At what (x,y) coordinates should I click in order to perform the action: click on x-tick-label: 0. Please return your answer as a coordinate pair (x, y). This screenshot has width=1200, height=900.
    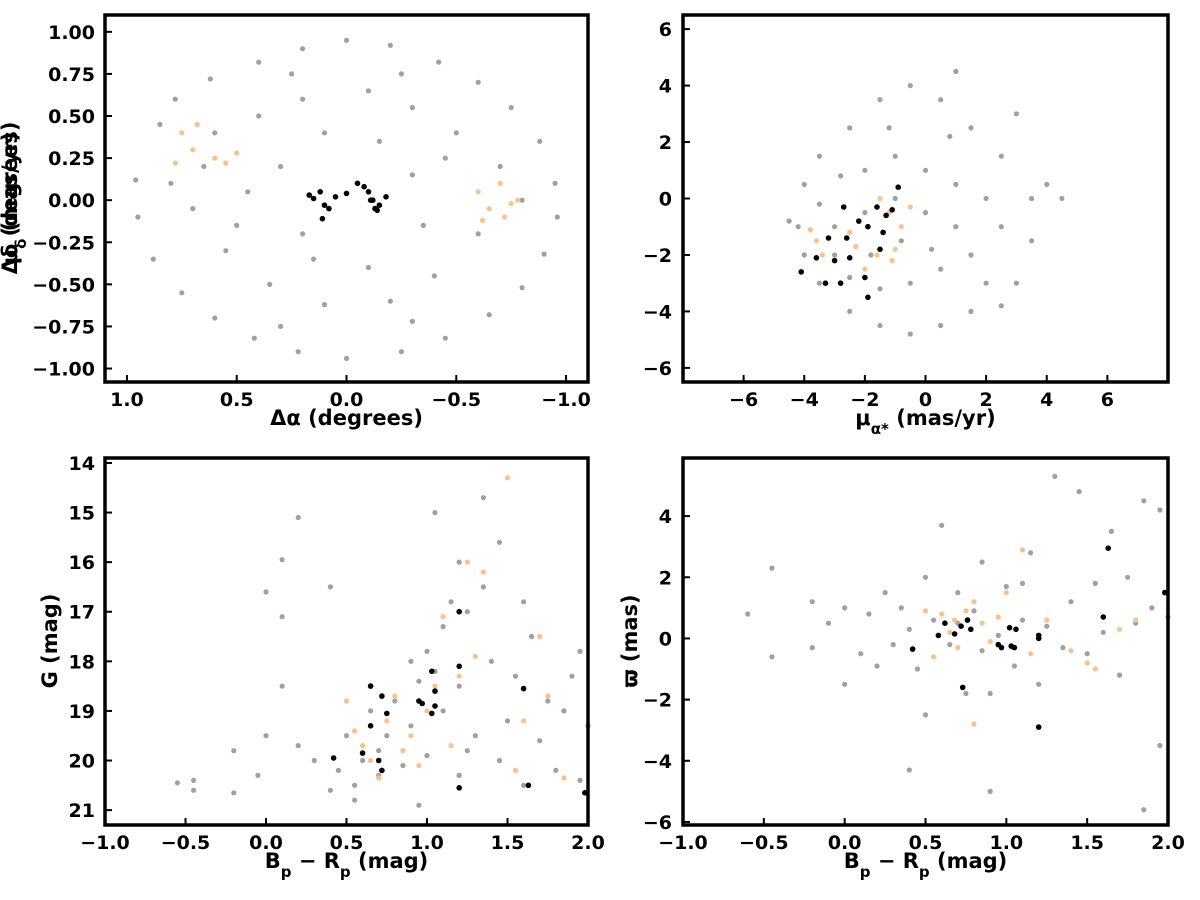
    Looking at the image, I should click on (925, 400).